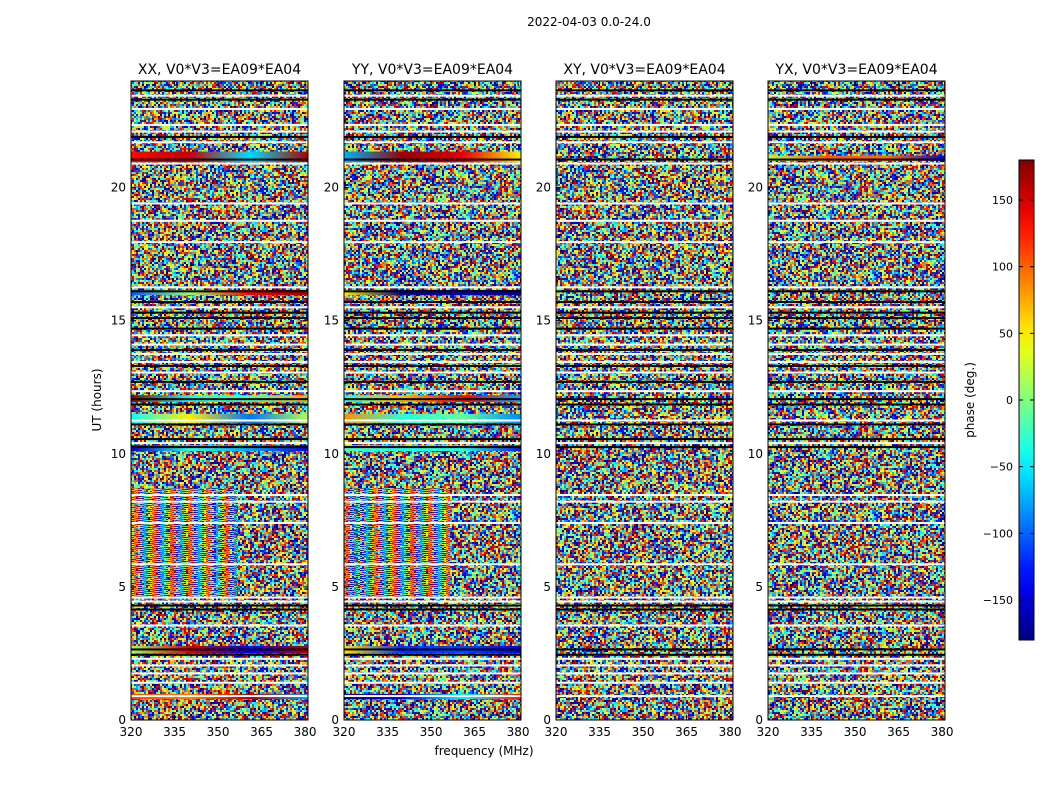 The width and height of the screenshot is (1050, 800). I want to click on x-tick-label: 320, so click(344, 732).